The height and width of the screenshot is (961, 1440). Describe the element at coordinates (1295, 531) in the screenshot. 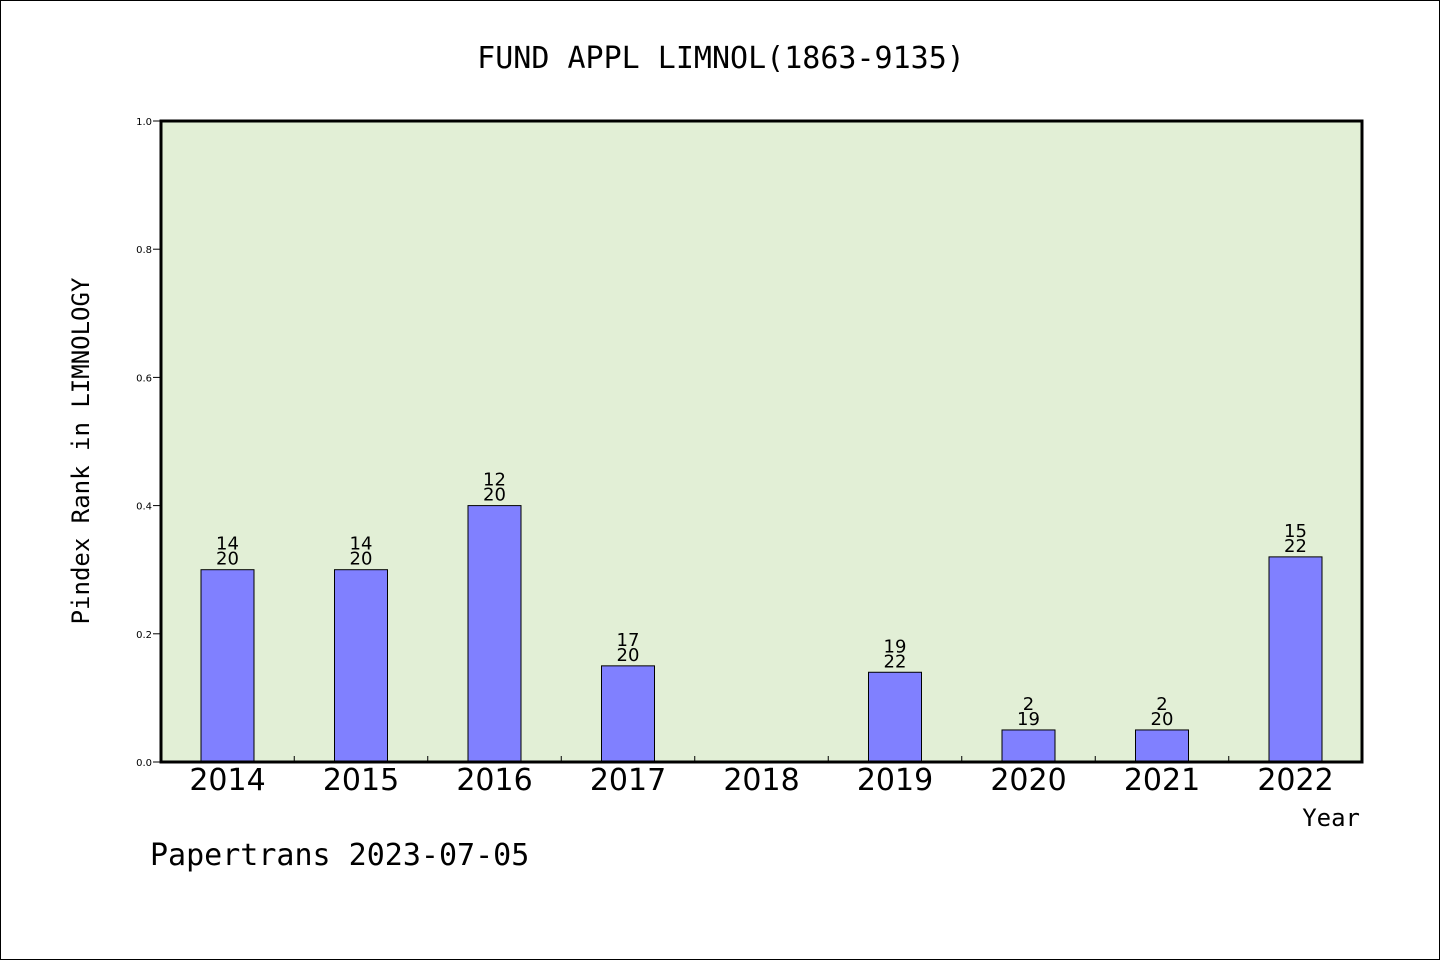

I see `bar-label-rank: 15` at that location.